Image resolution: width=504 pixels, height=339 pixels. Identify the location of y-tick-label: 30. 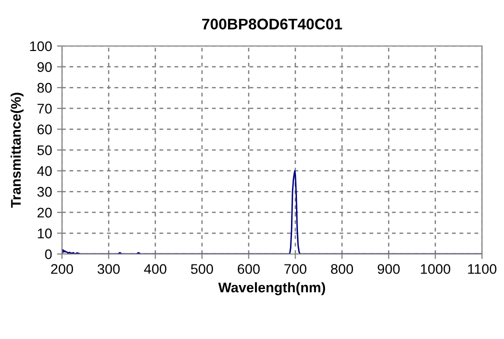
(44, 191).